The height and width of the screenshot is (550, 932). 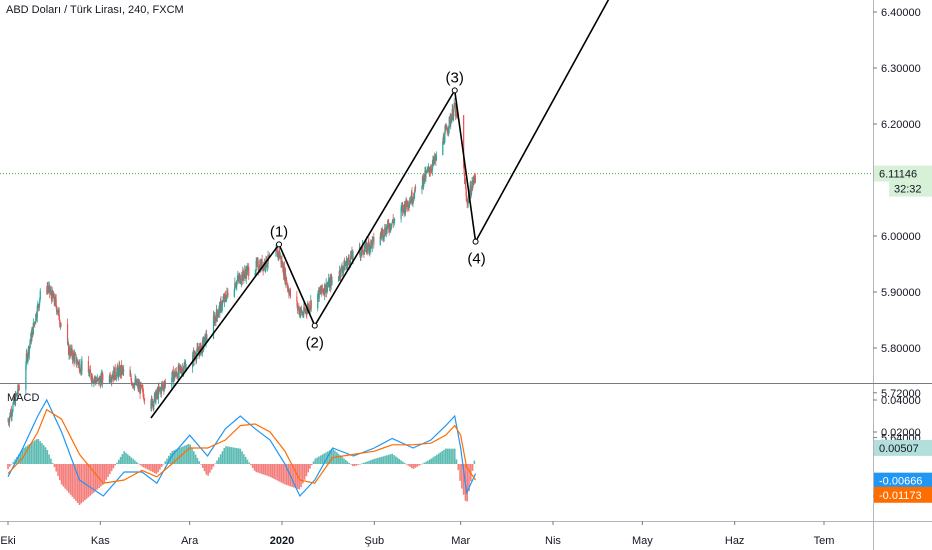 What do you see at coordinates (466, 534) in the screenshot?
I see `time-axis: Eki Kas Ara 2020 Şub Mar Nis May Haz Tem` at bounding box center [466, 534].